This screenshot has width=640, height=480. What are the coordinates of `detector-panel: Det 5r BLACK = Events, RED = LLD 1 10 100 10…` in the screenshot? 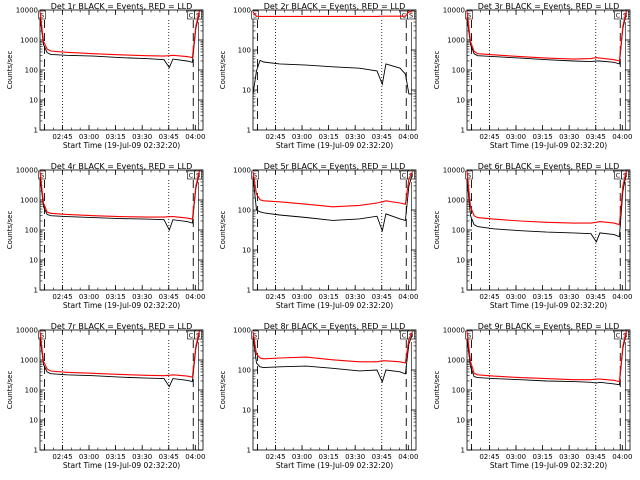 It's located at (318, 236).